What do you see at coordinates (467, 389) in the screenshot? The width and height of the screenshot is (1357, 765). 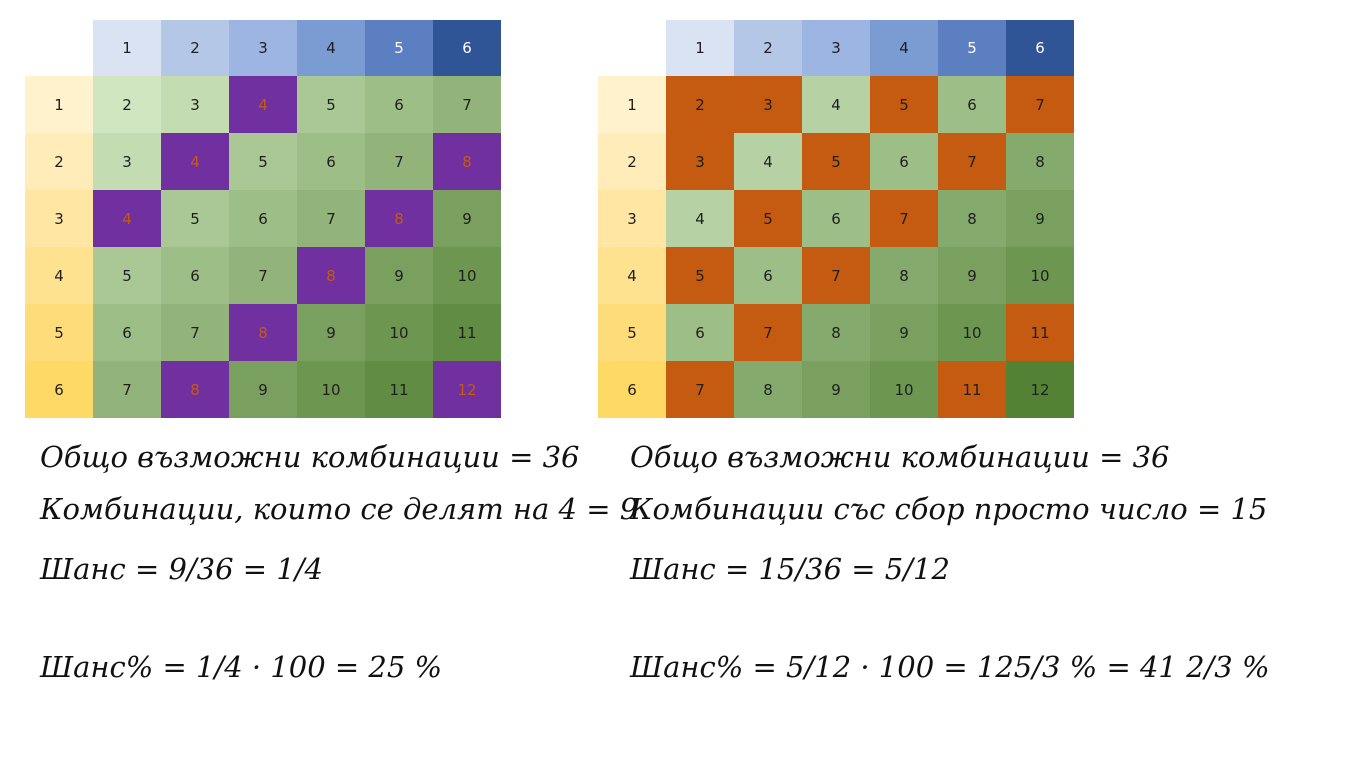 I see `highlighted-cell: 12` at bounding box center [467, 389].